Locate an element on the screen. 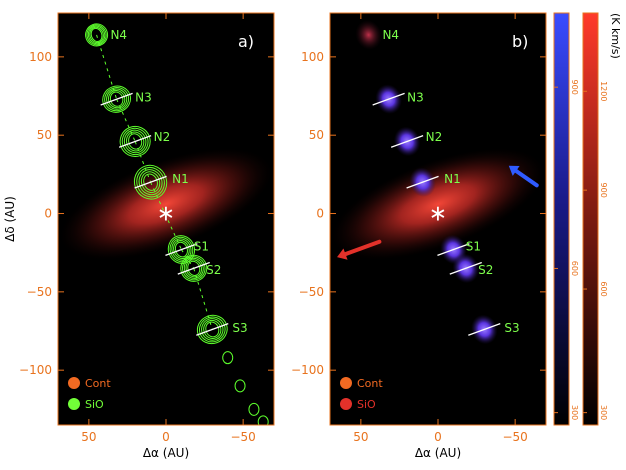 This screenshot has height=470, width=626. legend-a-sio-label: SiO is located at coordinates (94, 404).